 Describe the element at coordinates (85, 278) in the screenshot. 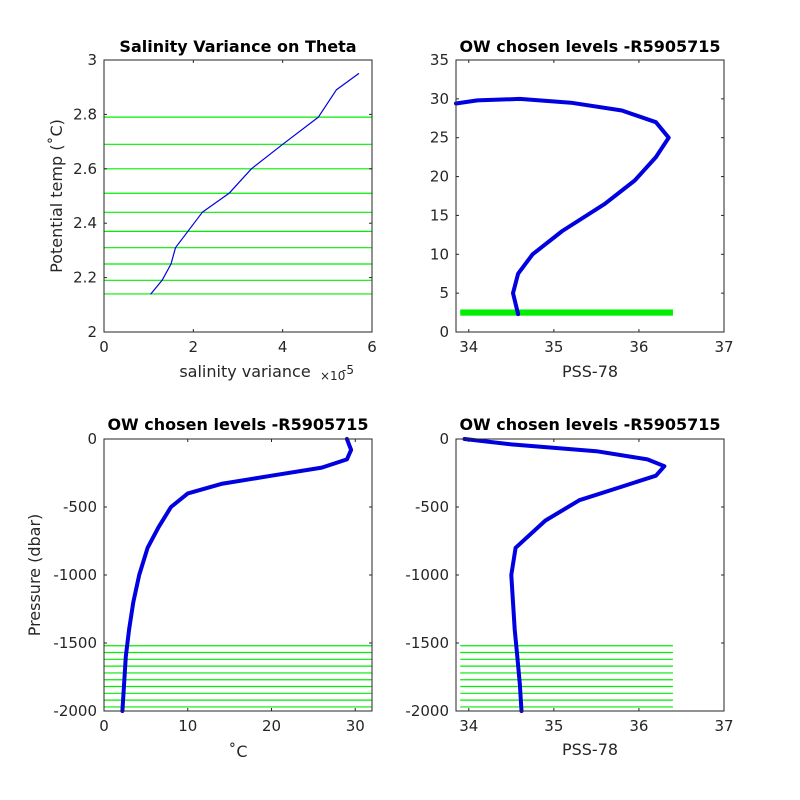

I see `y-tick-label: 2.2` at that location.